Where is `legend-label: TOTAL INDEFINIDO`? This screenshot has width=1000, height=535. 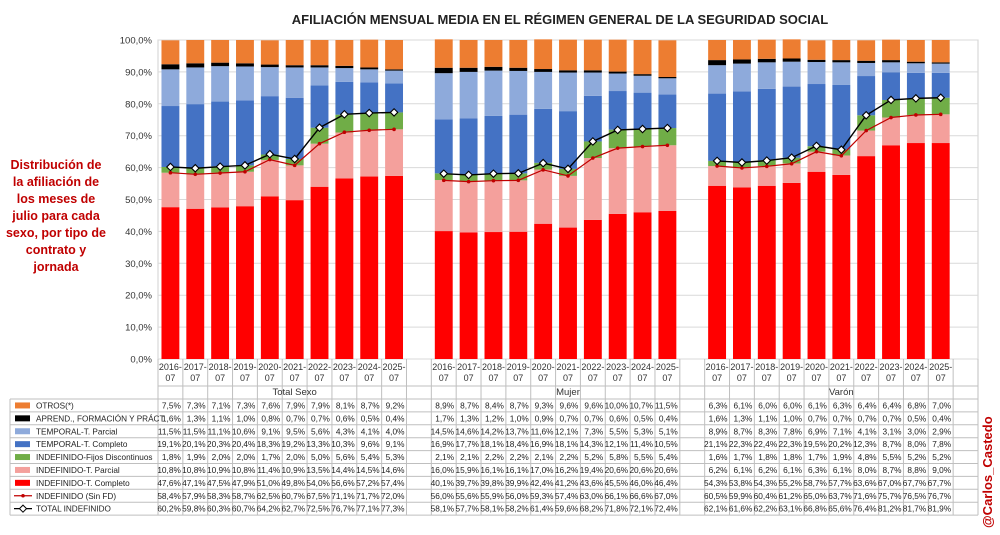
legend-label: TOTAL INDEFINIDO is located at coordinates (73, 509).